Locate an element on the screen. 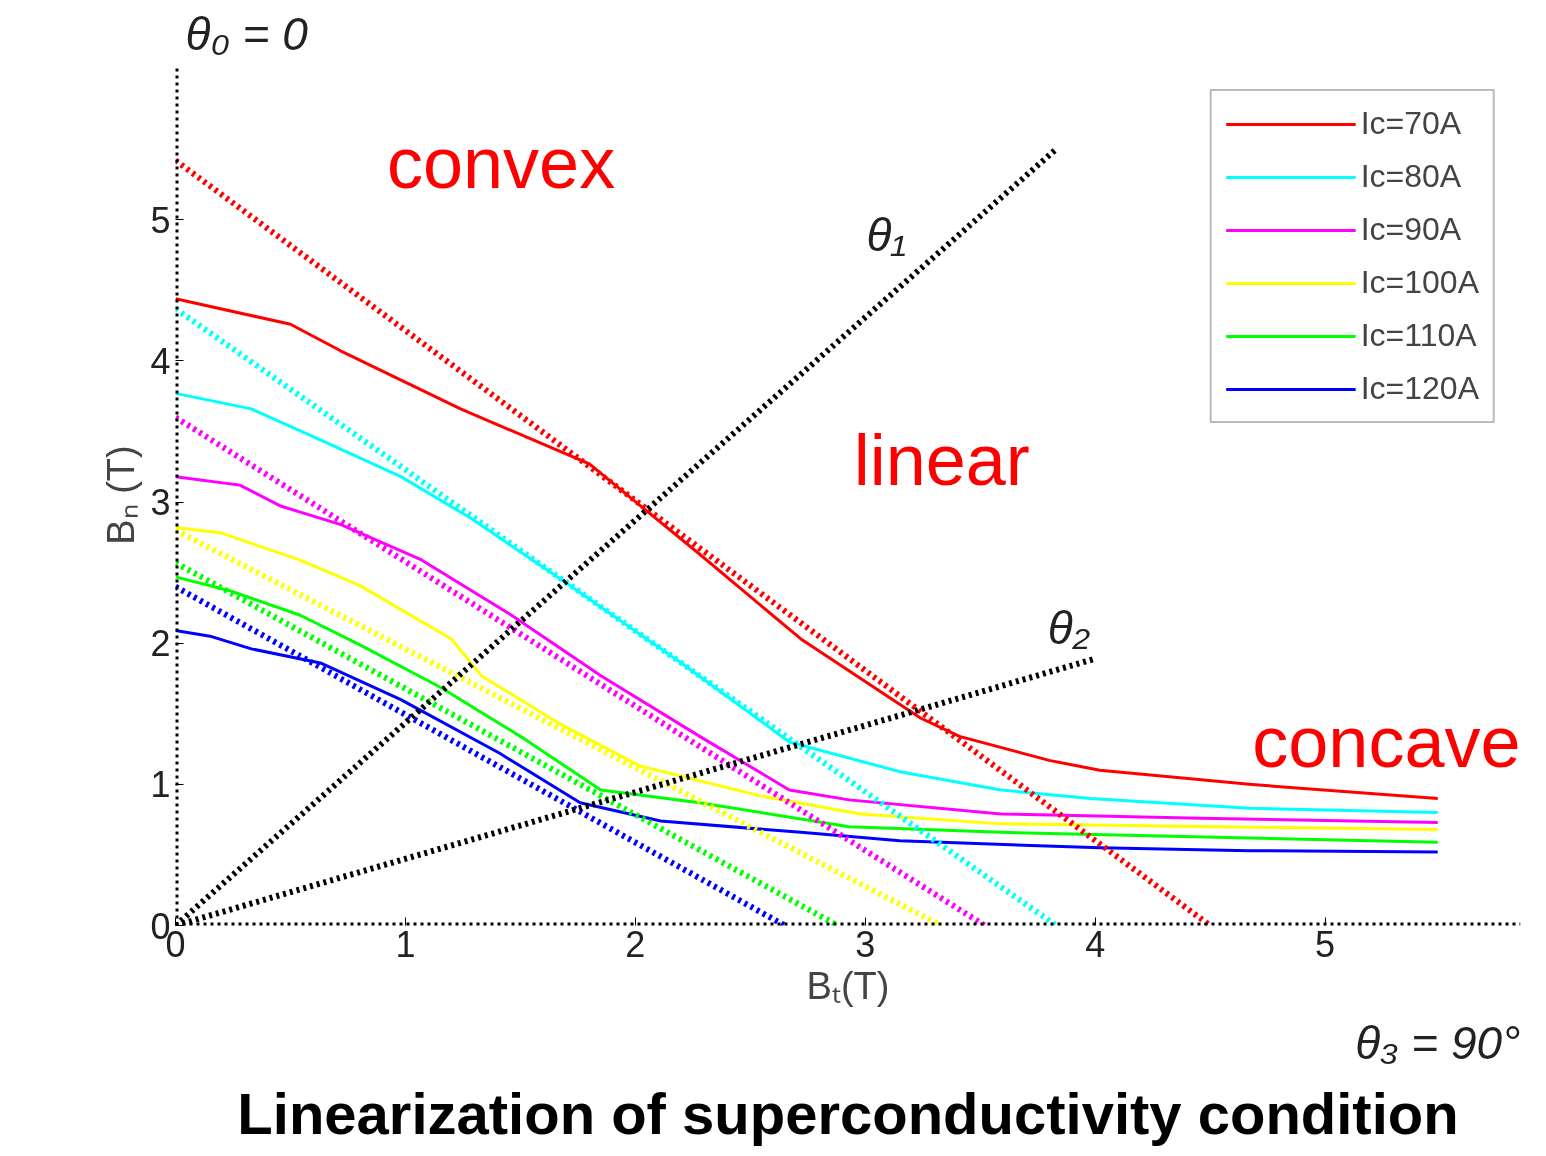 The height and width of the screenshot is (1156, 1546). series-label: θ₂ is located at coordinates (1069, 627).